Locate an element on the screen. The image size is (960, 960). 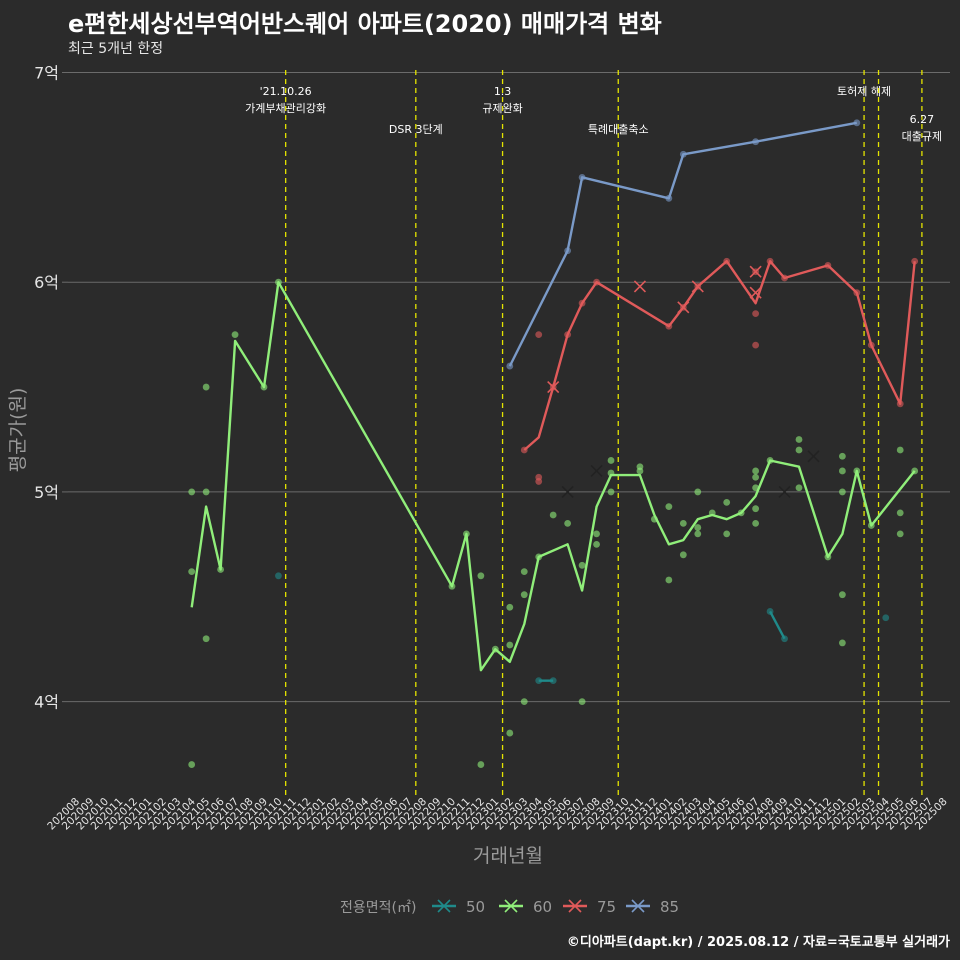
legend-title: 전용면적(㎡) is located at coordinates (378, 908).